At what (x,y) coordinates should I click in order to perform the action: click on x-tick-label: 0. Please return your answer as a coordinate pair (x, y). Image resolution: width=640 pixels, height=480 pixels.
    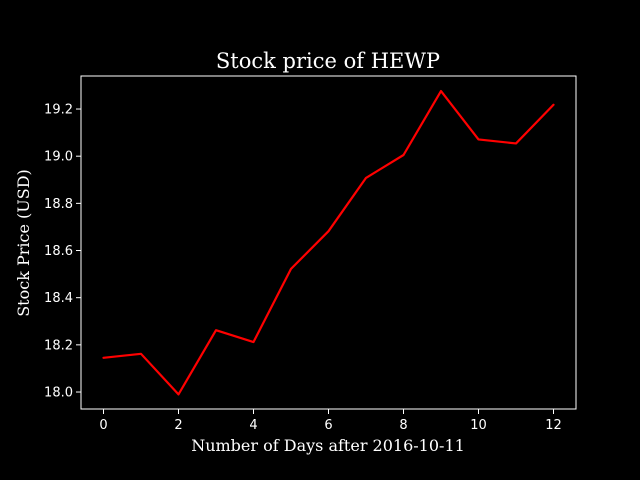
    Looking at the image, I should click on (103, 425).